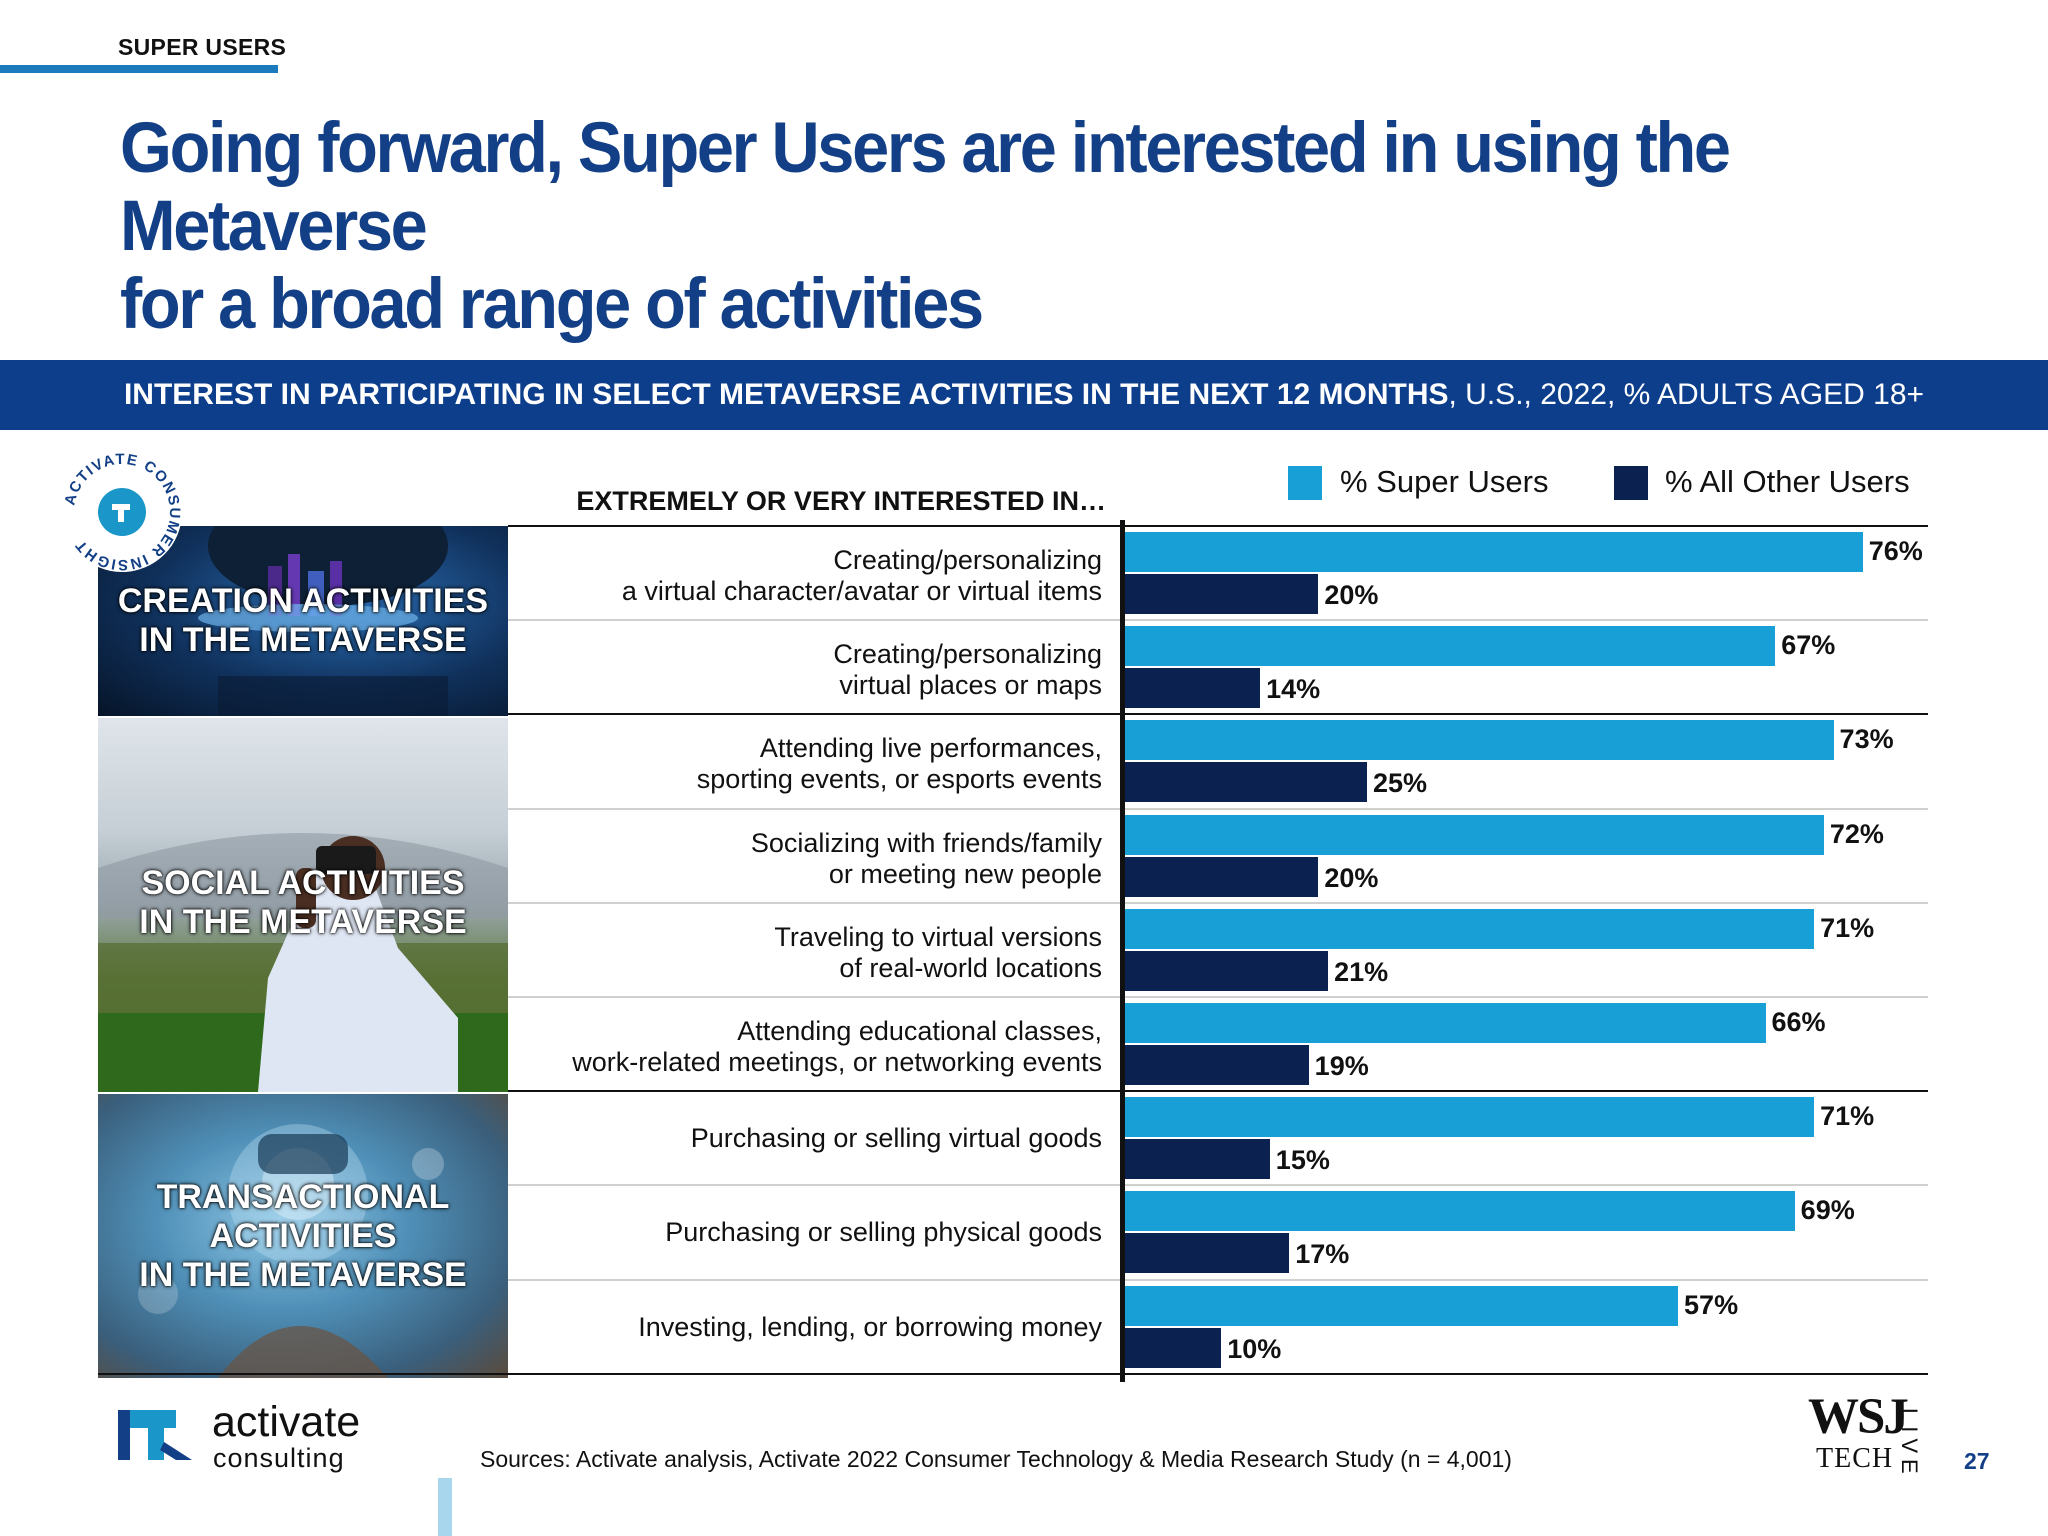 This screenshot has width=2048, height=1536. Describe the element at coordinates (1787, 481) in the screenshot. I see `legend-label-other: % All Other Users` at that location.